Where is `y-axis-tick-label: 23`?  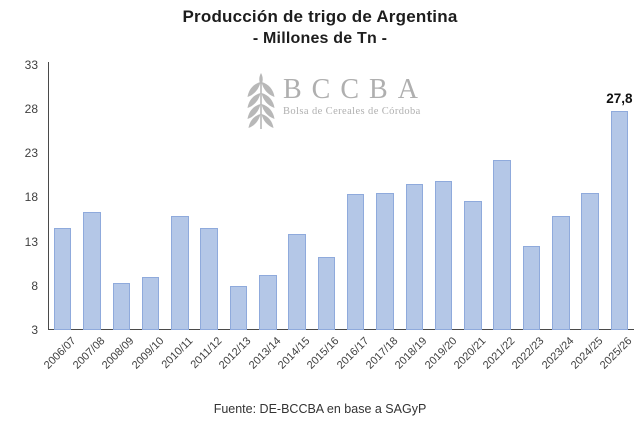
y-axis-tick-label: 23 is located at coordinates (31, 153).